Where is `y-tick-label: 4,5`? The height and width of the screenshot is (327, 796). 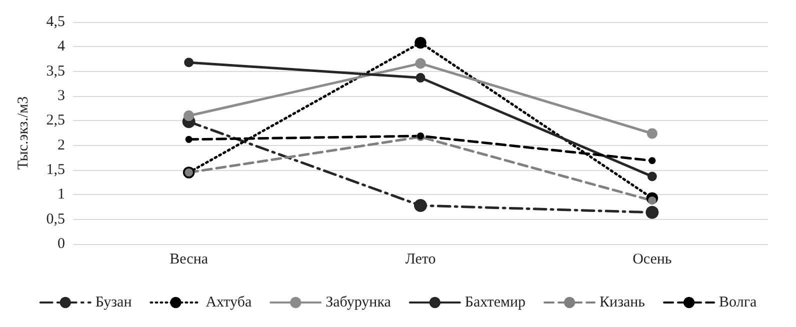 y-tick-label: 4,5 is located at coordinates (55, 22).